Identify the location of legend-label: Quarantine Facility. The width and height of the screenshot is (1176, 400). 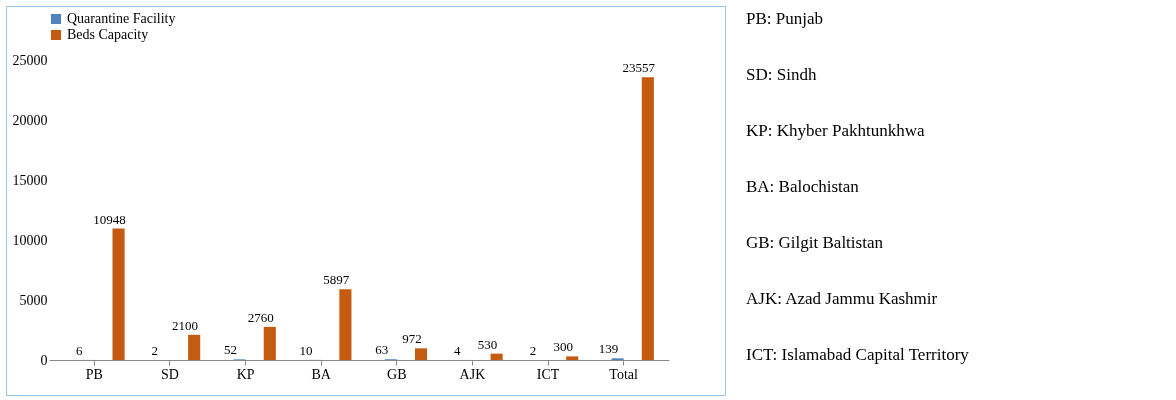
(121, 18).